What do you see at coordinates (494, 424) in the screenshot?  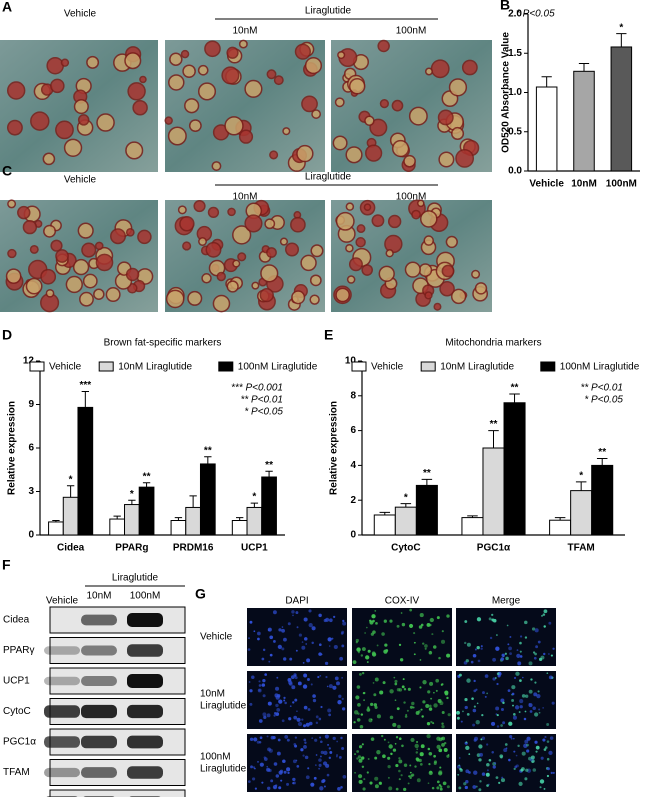 I see `significance: **` at bounding box center [494, 424].